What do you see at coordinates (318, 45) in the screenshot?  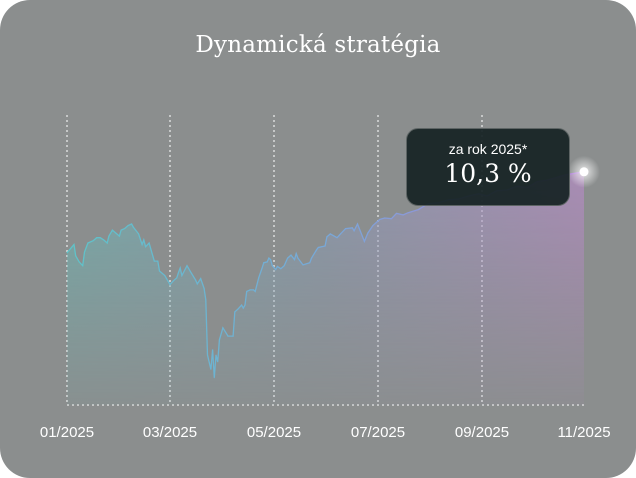 I see `chart-title: Dynamická stratégia` at bounding box center [318, 45].